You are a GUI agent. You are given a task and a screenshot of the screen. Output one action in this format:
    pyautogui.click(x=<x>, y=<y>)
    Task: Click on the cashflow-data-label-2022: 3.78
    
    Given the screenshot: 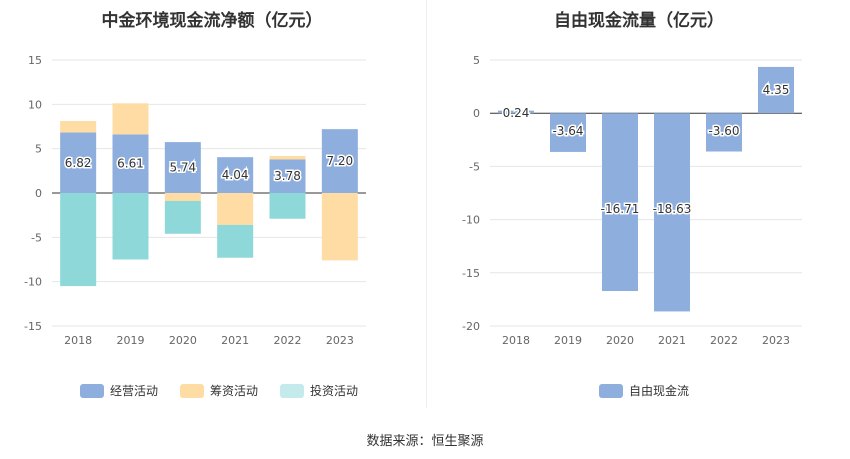 What is the action you would take?
    pyautogui.click(x=287, y=176)
    